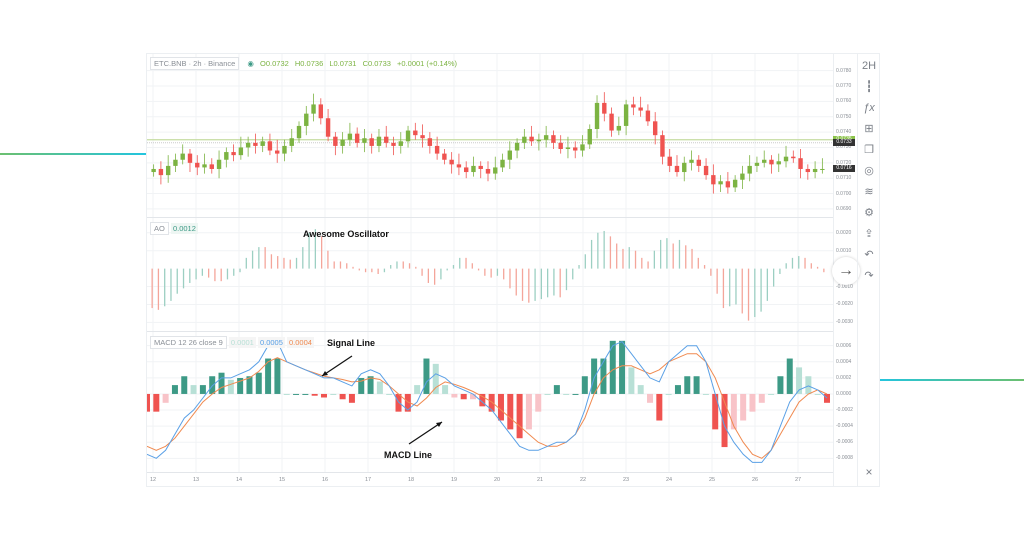 This screenshot has height=538, width=1024. What do you see at coordinates (844, 178) in the screenshot?
I see `y-tick-label: 0.0710` at bounding box center [844, 178].